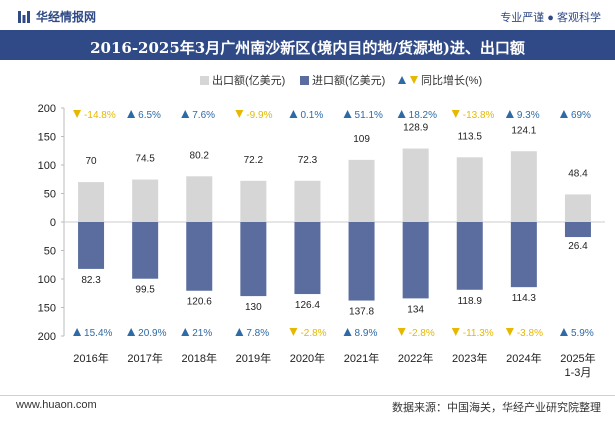  I want to click on x-tick-label: 2024年, so click(523, 358).